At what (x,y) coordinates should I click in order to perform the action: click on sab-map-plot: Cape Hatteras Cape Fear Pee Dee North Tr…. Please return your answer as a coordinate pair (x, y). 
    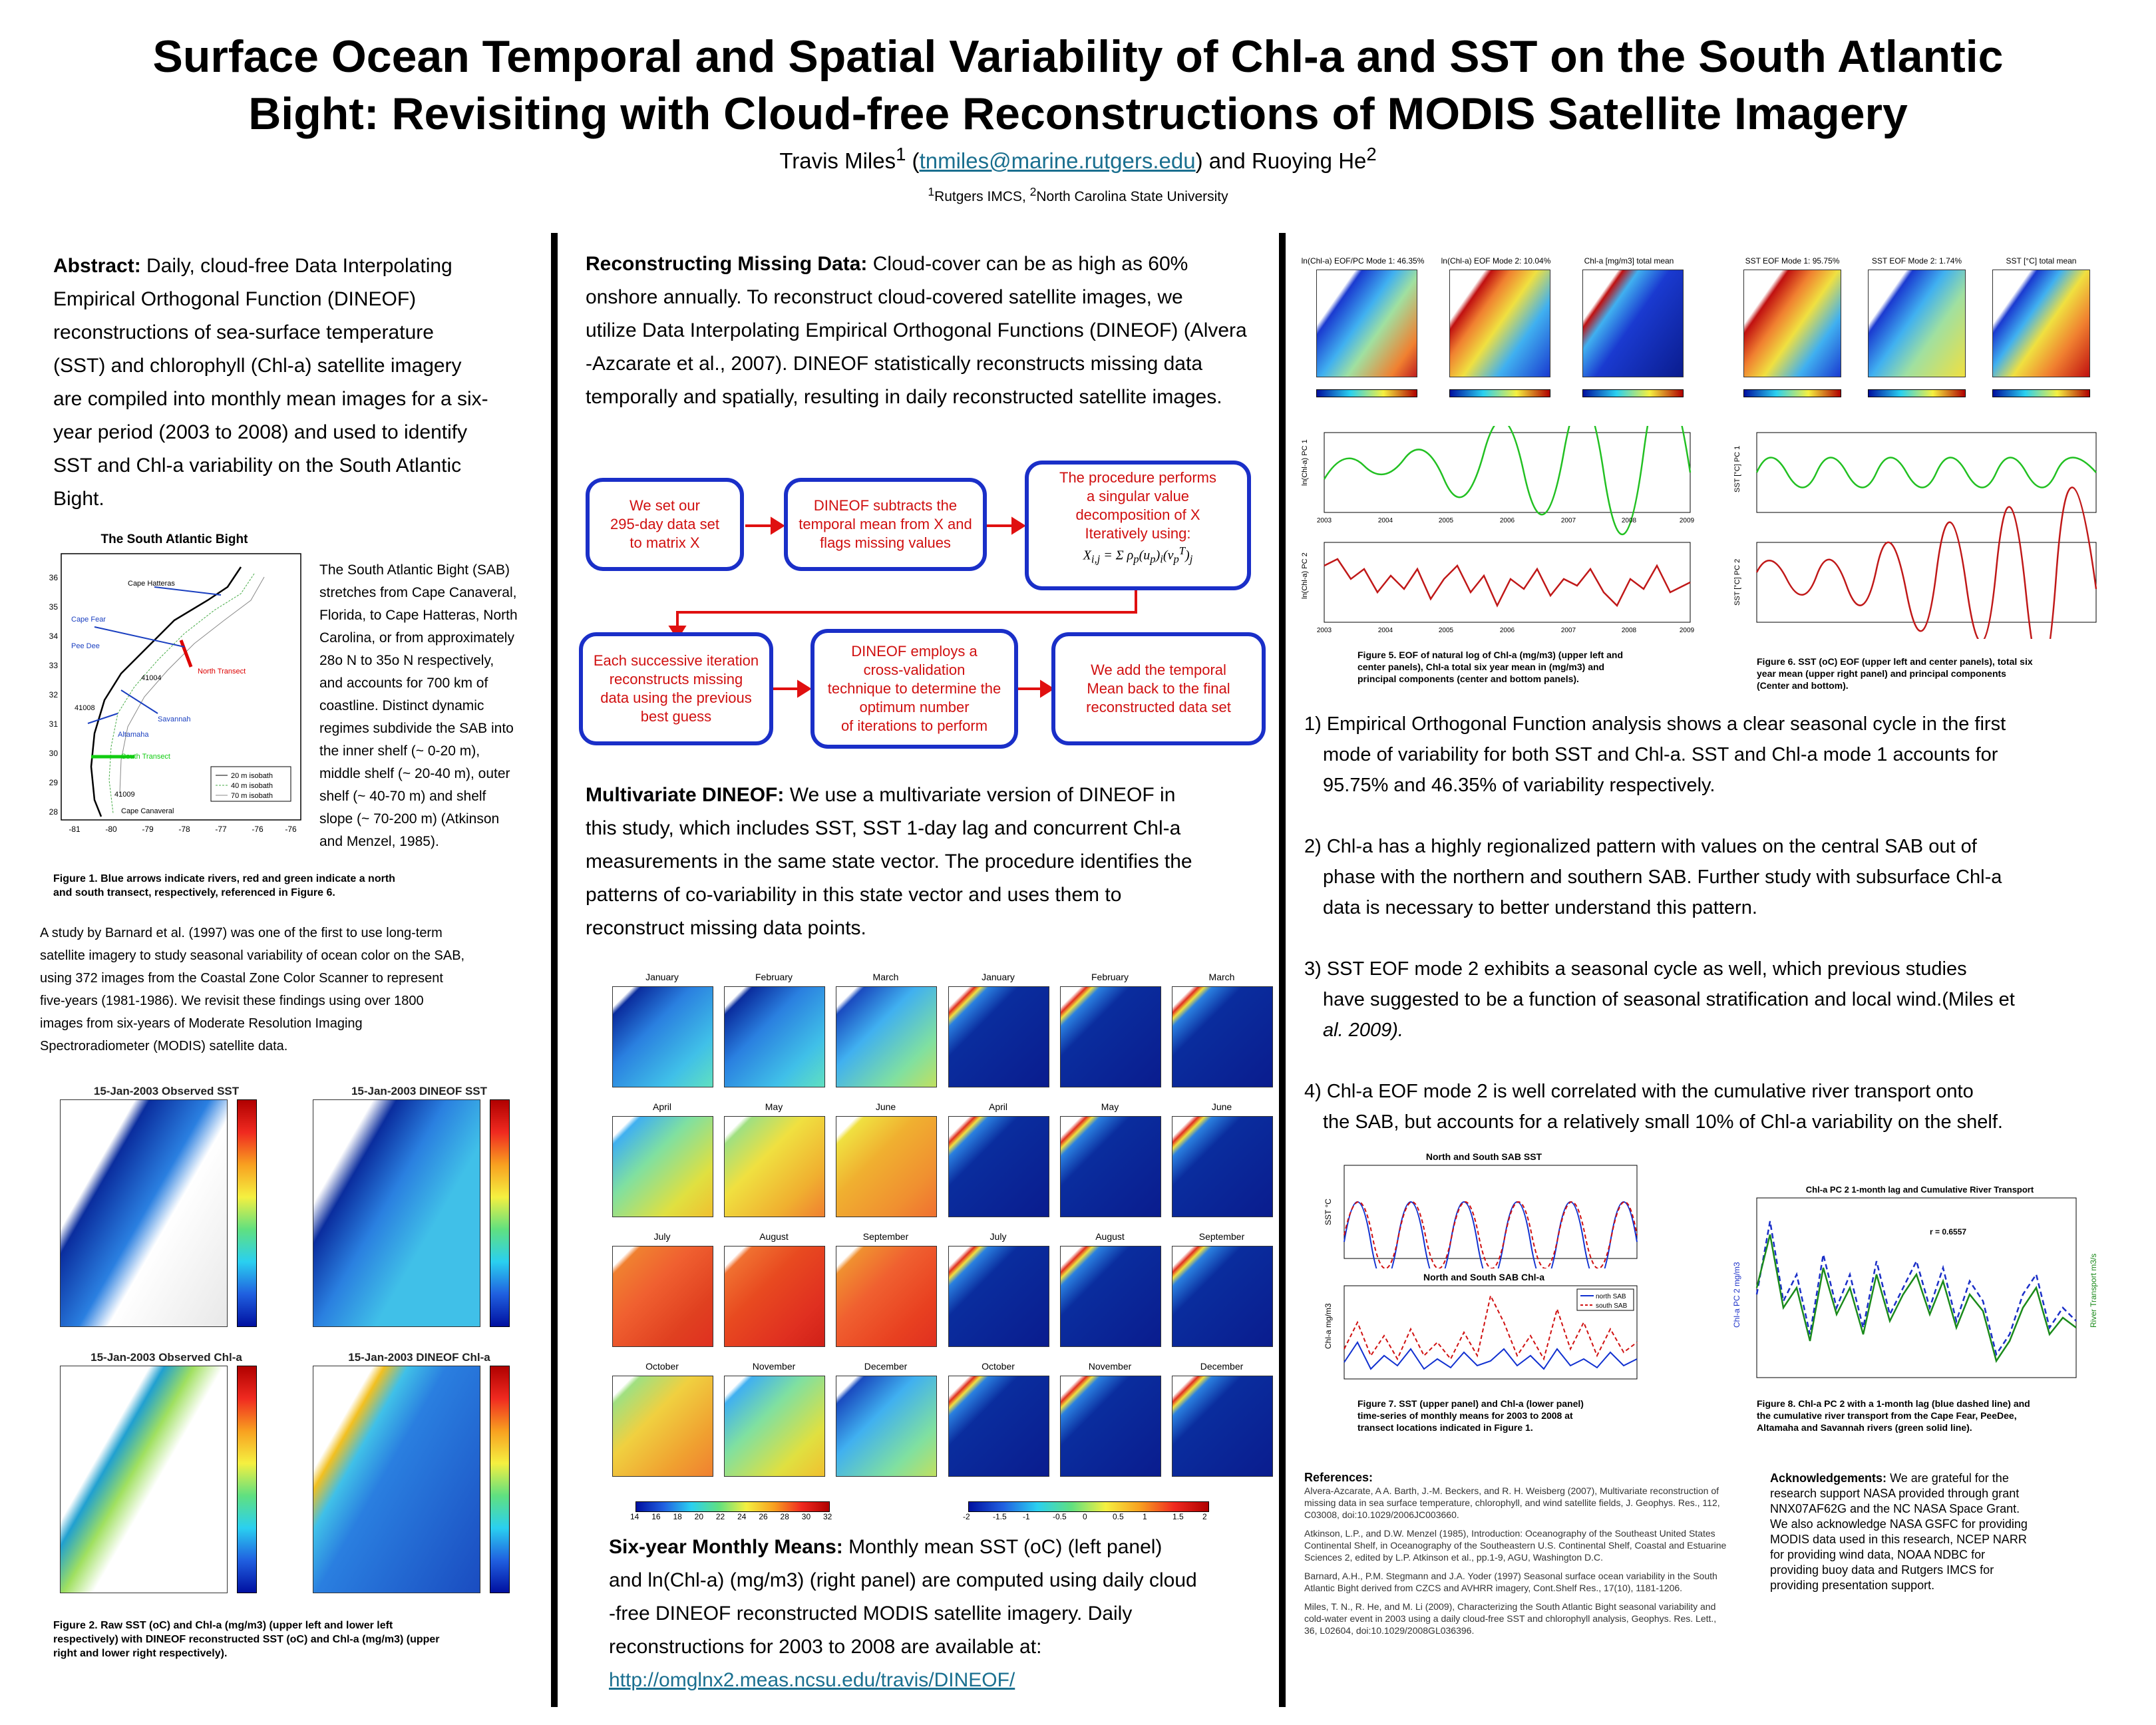
    Looking at the image, I should click on (175, 693).